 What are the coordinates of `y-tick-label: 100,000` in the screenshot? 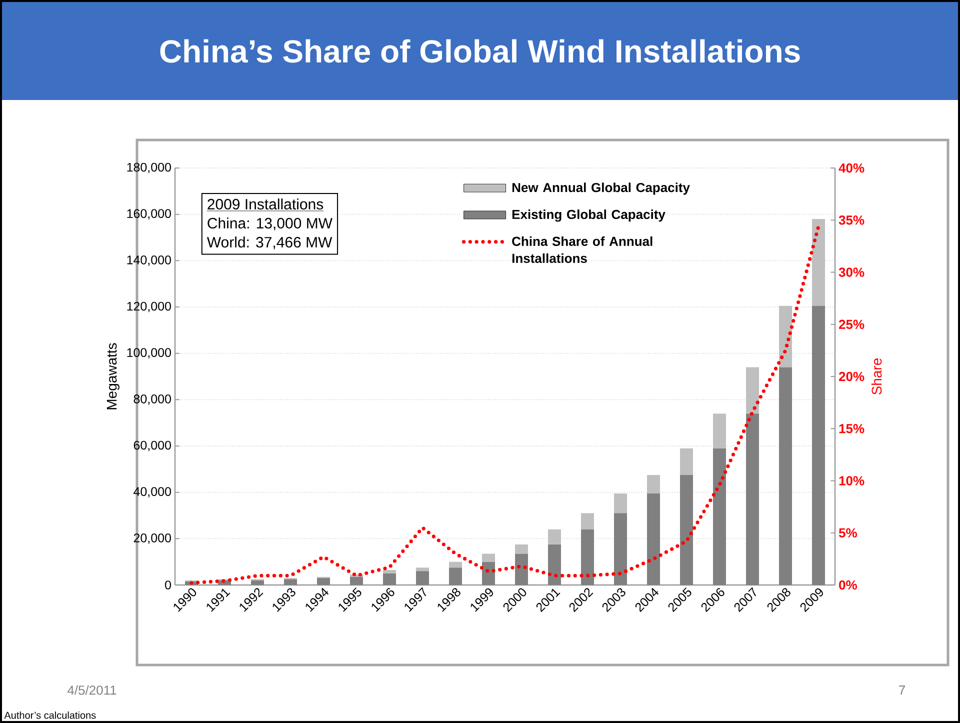 It's located at (149, 353).